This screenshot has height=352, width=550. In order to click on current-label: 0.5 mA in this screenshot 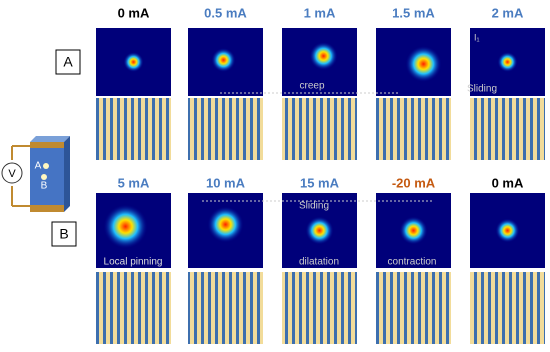, I will do `click(225, 12)`.